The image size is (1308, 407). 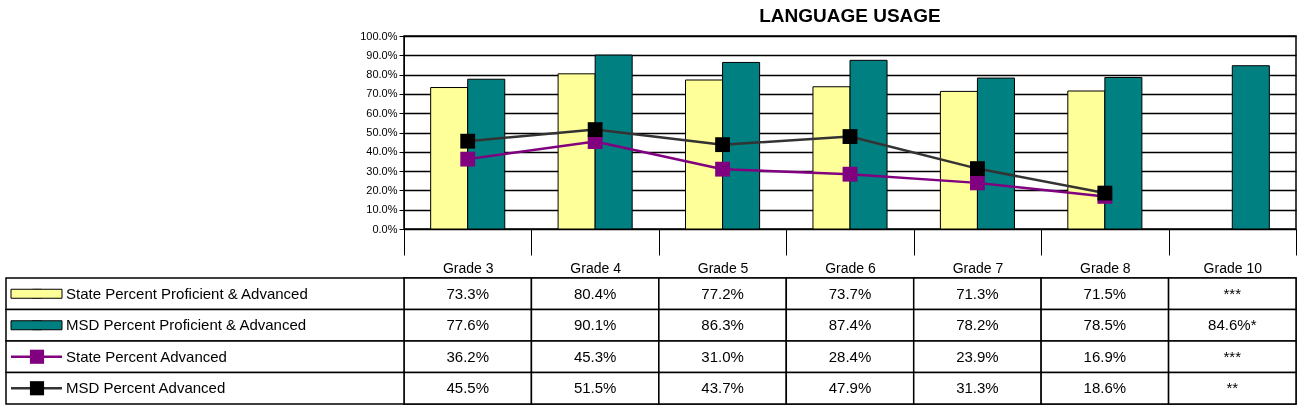 What do you see at coordinates (468, 267) in the screenshot?
I see `x-tick-label: Grade 3` at bounding box center [468, 267].